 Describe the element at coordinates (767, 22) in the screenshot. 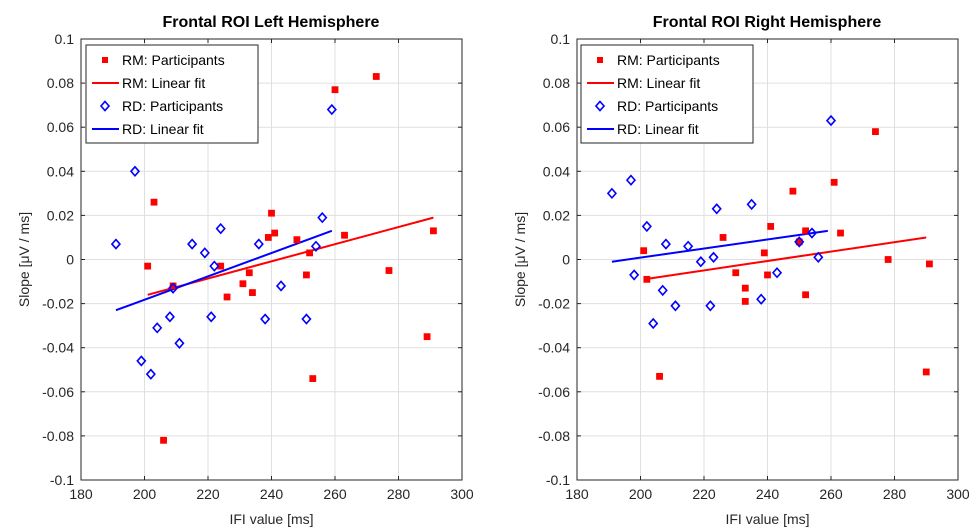

I see `chart-title: Frontal ROI Right Hemisphere` at that location.